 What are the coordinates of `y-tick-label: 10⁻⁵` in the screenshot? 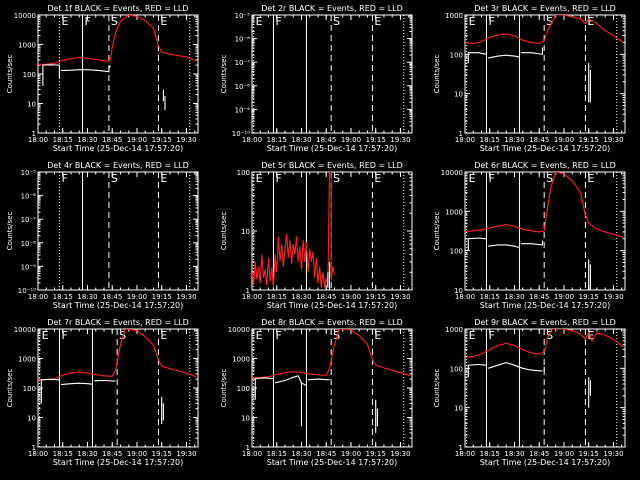 It's located at (243, 16).